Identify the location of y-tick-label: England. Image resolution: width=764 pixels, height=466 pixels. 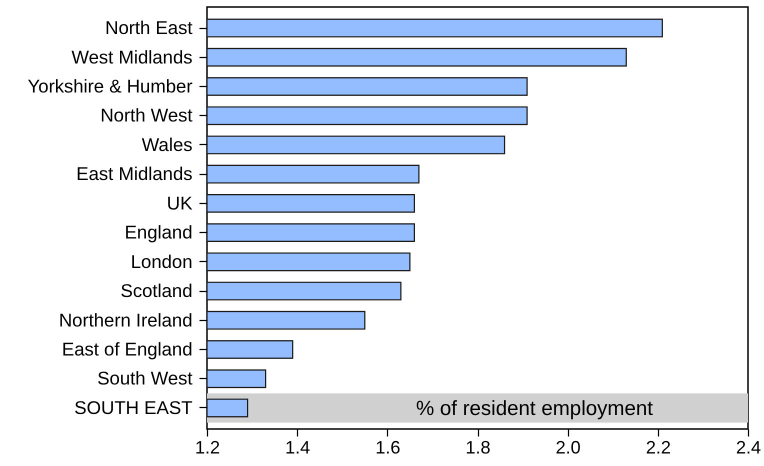
(158, 232).